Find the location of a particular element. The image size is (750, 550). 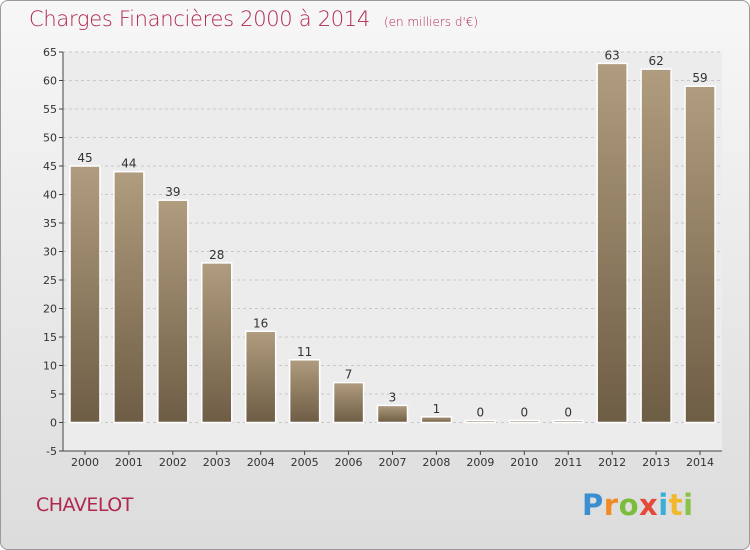

logo-letter: o is located at coordinates (629, 505).